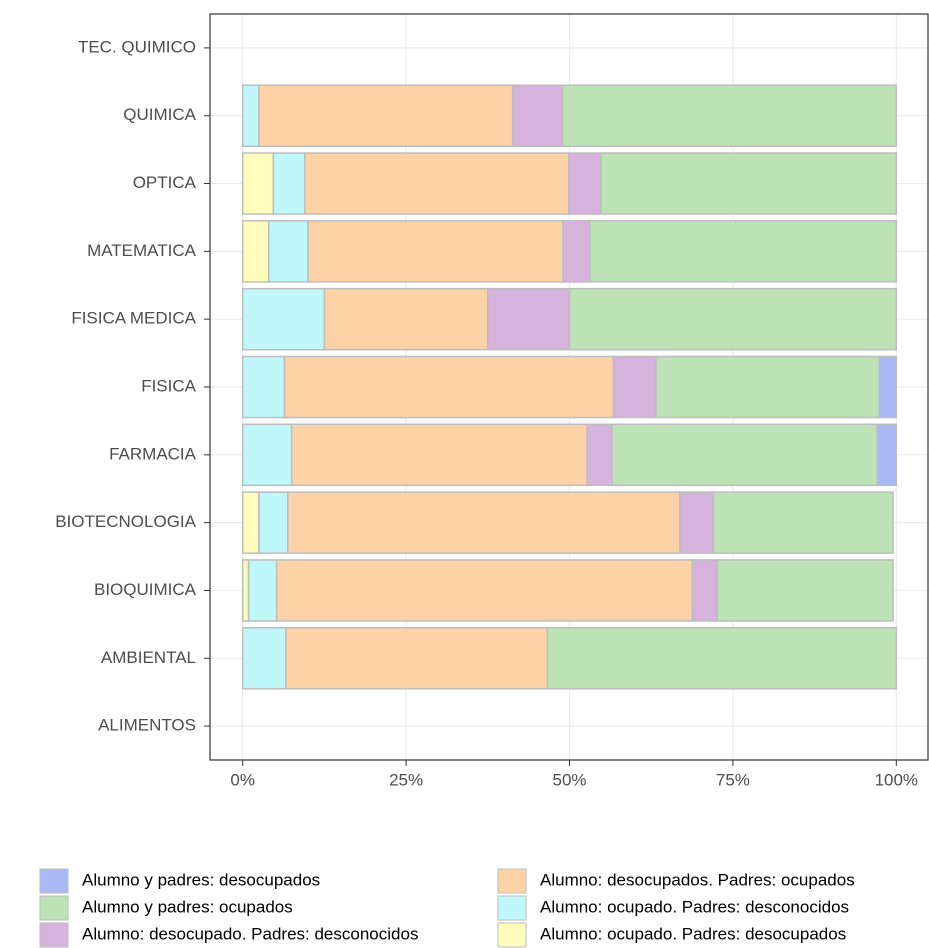 The width and height of the screenshot is (929, 948). What do you see at coordinates (153, 453) in the screenshot?
I see `y-tick-label: FARMACIA` at bounding box center [153, 453].